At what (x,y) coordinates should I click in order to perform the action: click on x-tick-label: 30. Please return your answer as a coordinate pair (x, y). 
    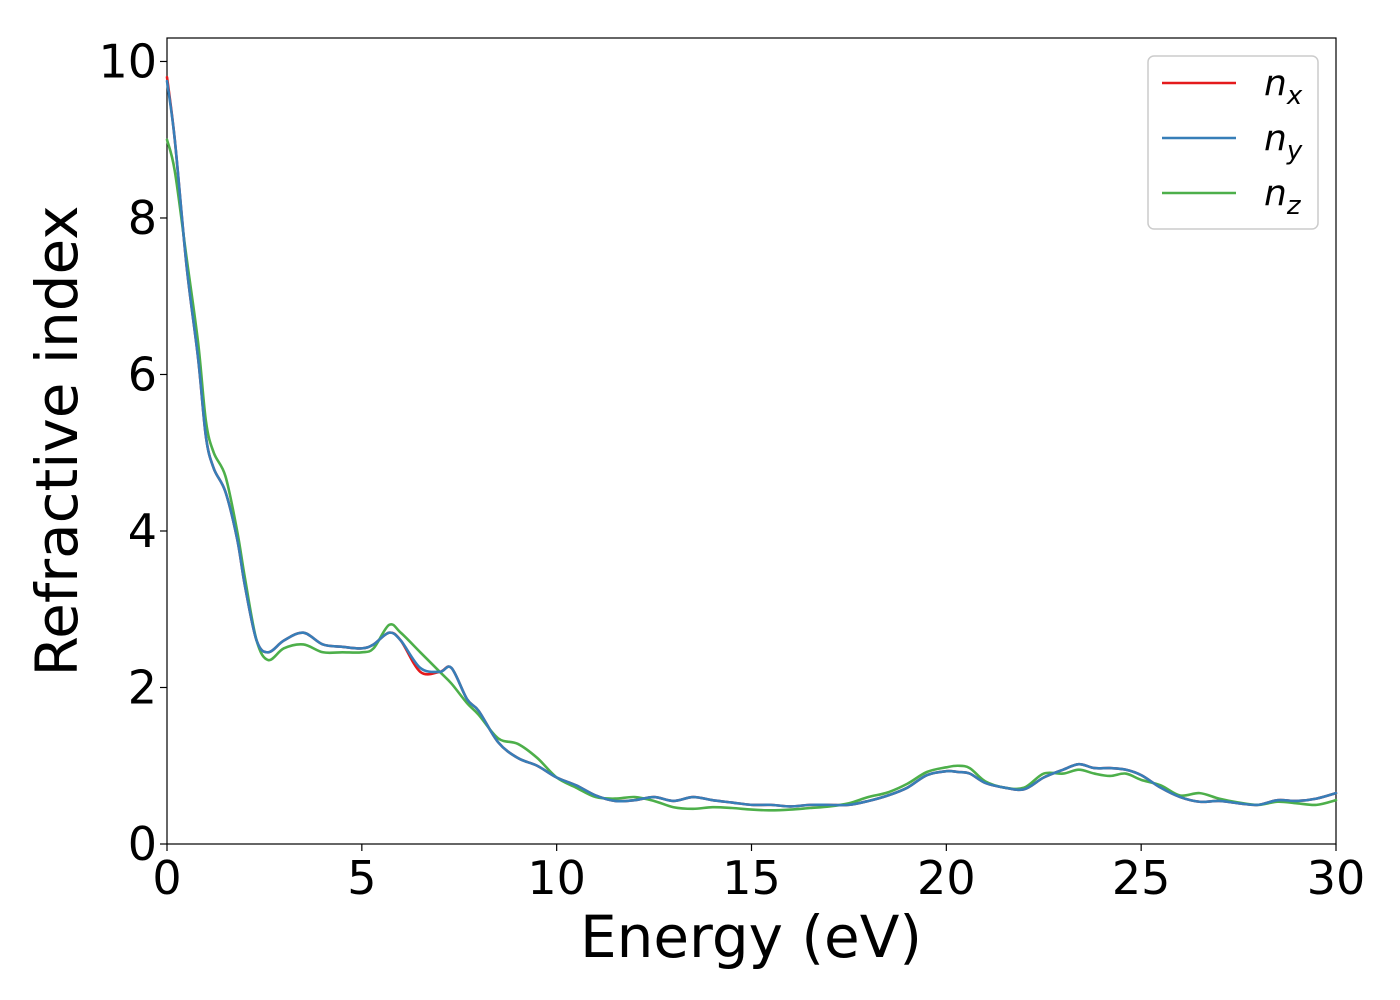
    Looking at the image, I should click on (1336, 878).